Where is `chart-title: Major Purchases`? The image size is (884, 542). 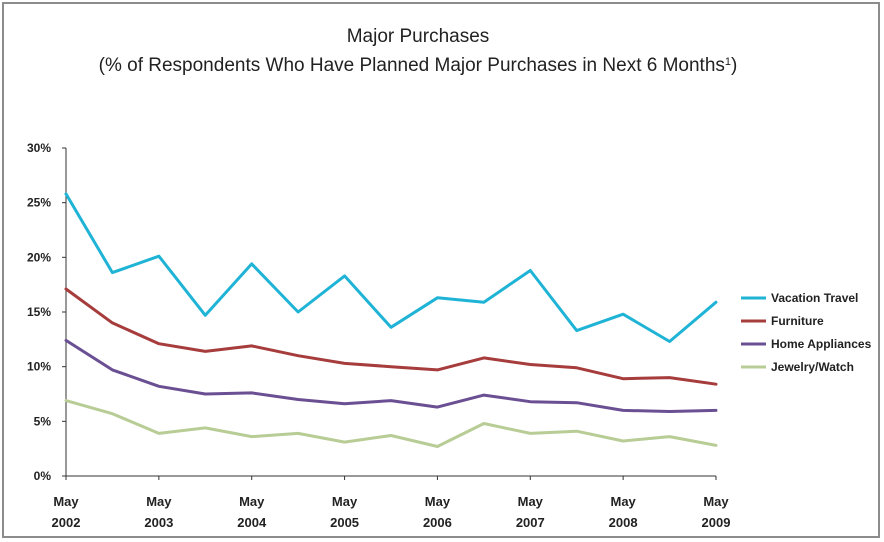
chart-title: Major Purchases is located at coordinates (418, 36).